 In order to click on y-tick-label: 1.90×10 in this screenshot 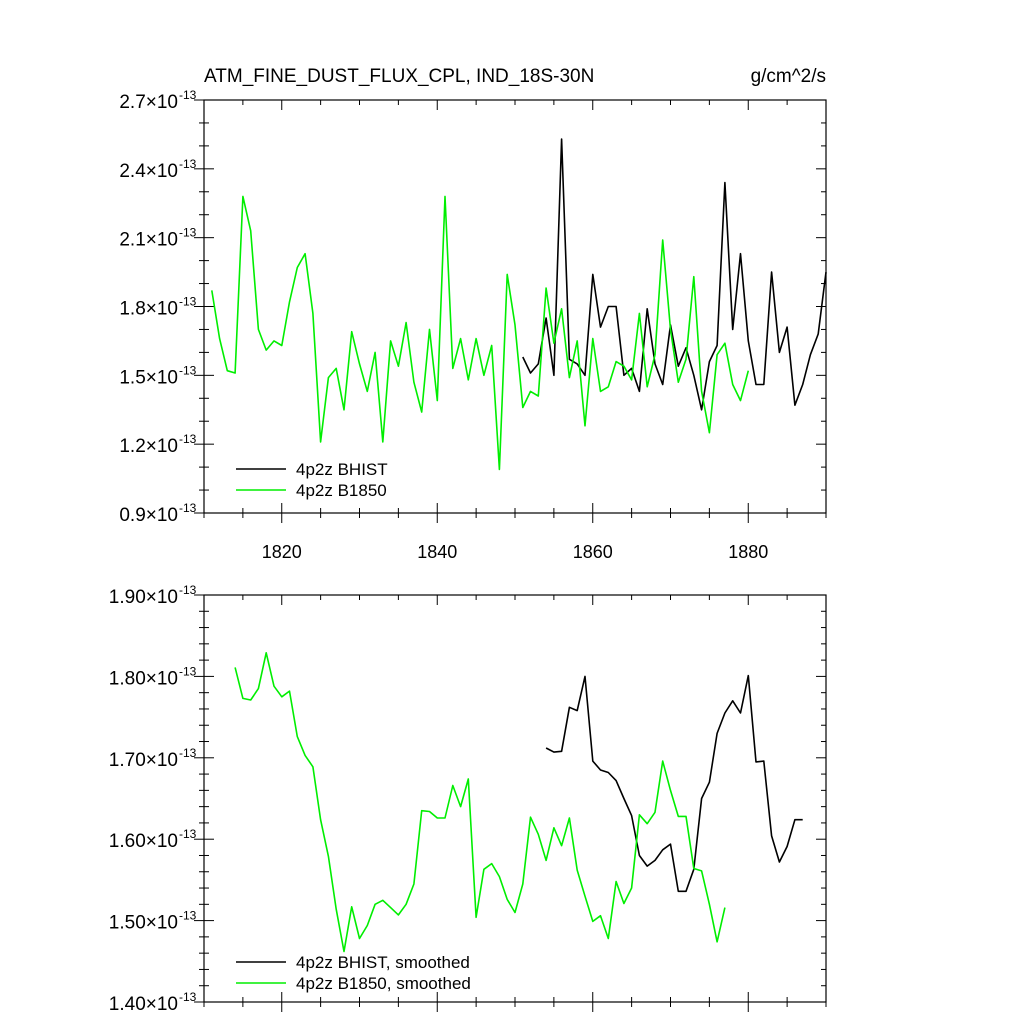, I will do `click(143, 597)`.